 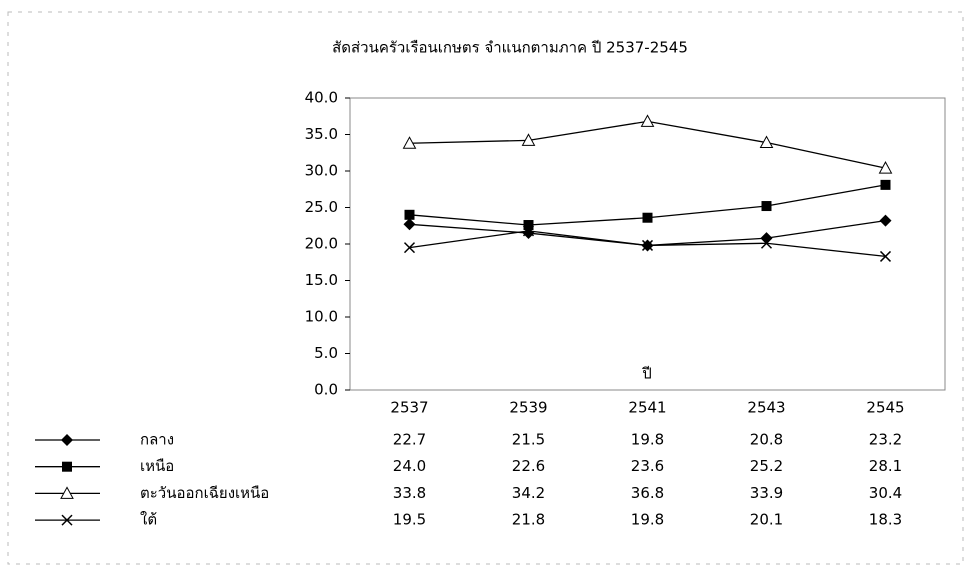 What do you see at coordinates (528, 493) in the screenshot?
I see `table-value: 34.2` at bounding box center [528, 493].